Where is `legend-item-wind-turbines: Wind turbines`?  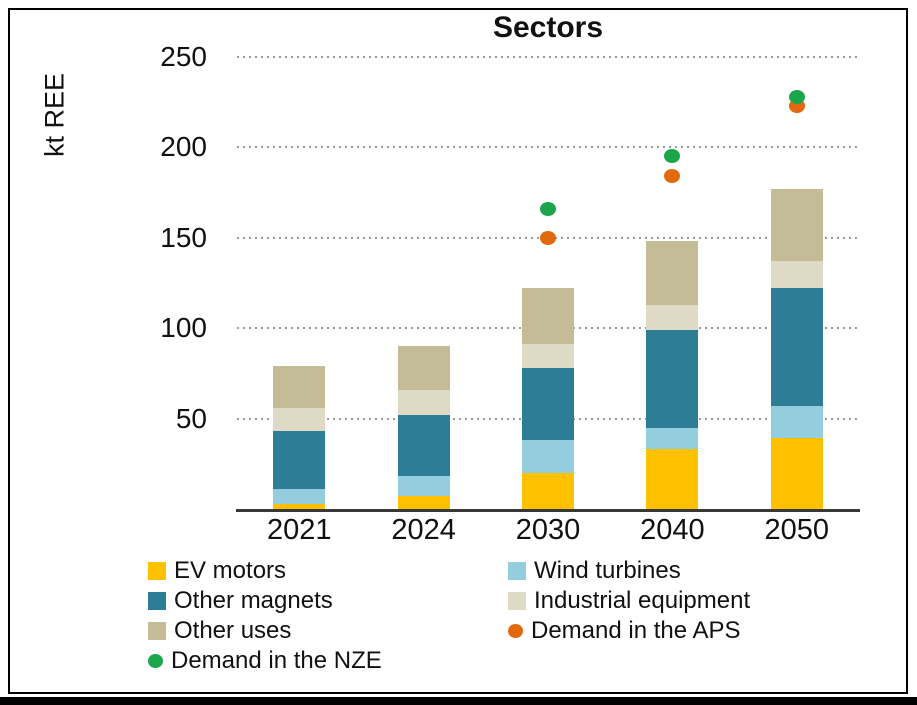
legend-item-wind-turbines: Wind turbines is located at coordinates (629, 571).